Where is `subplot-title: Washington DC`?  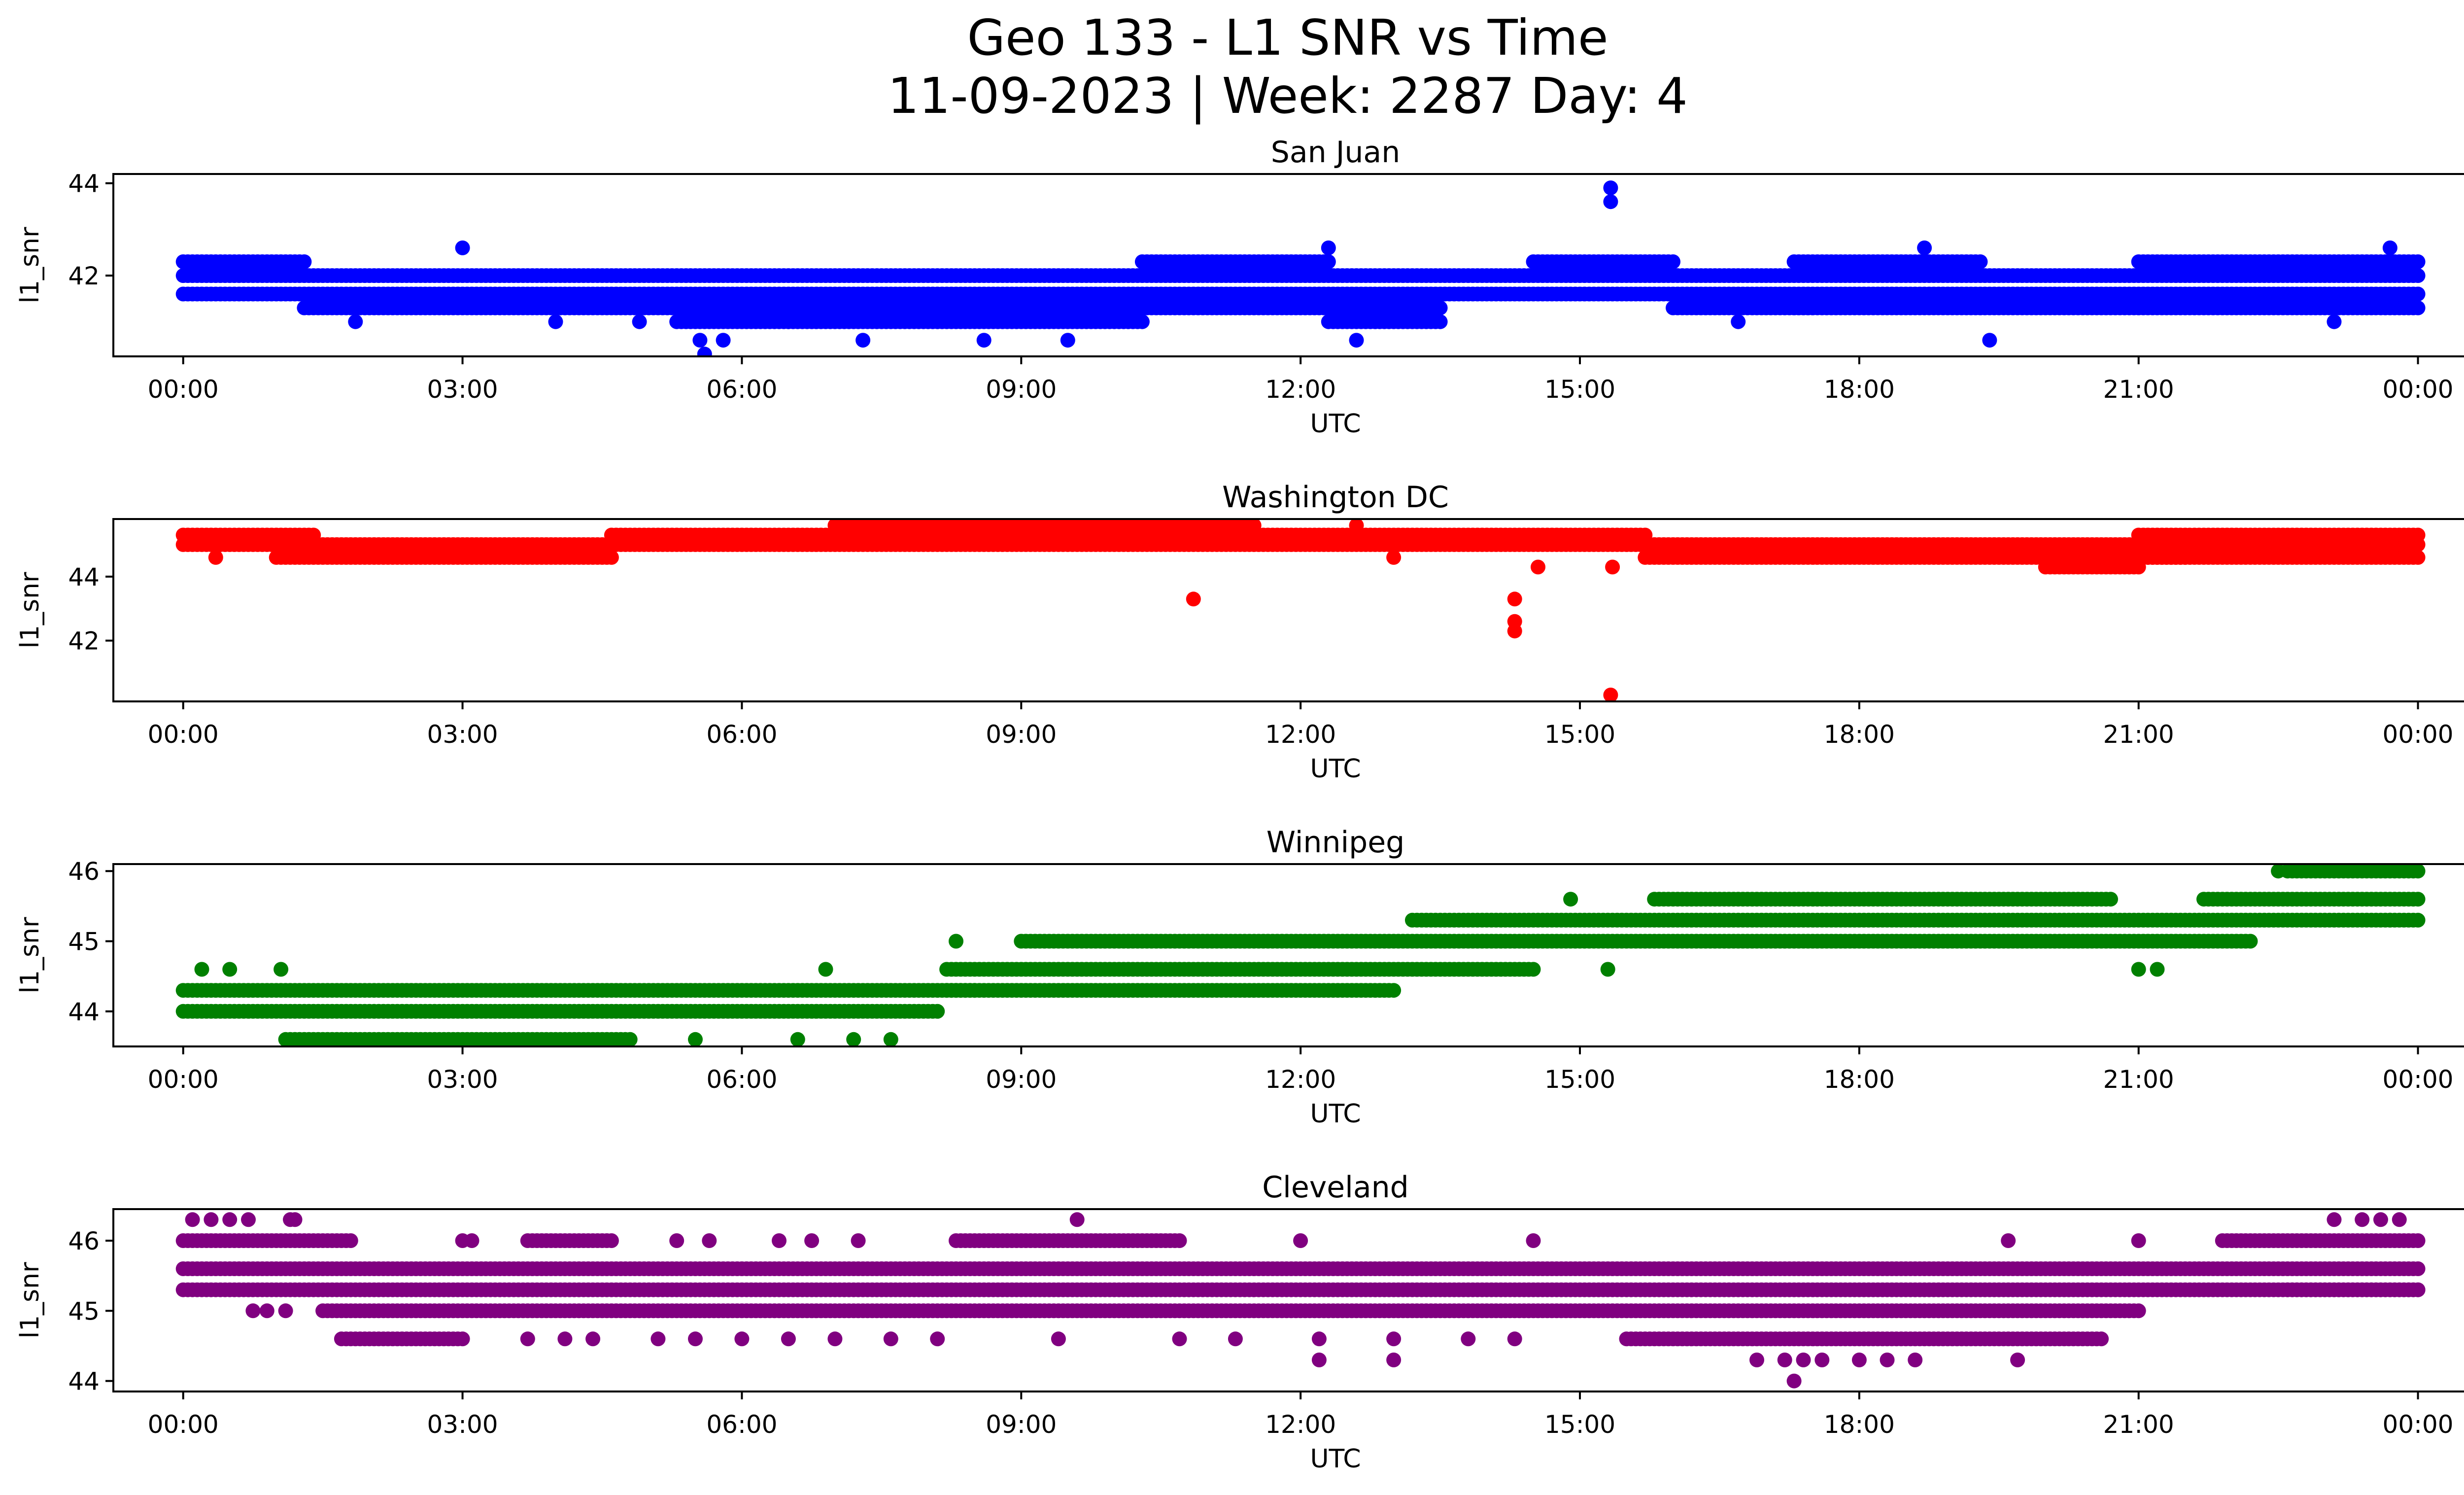
subplot-title: Washington DC is located at coordinates (1335, 497).